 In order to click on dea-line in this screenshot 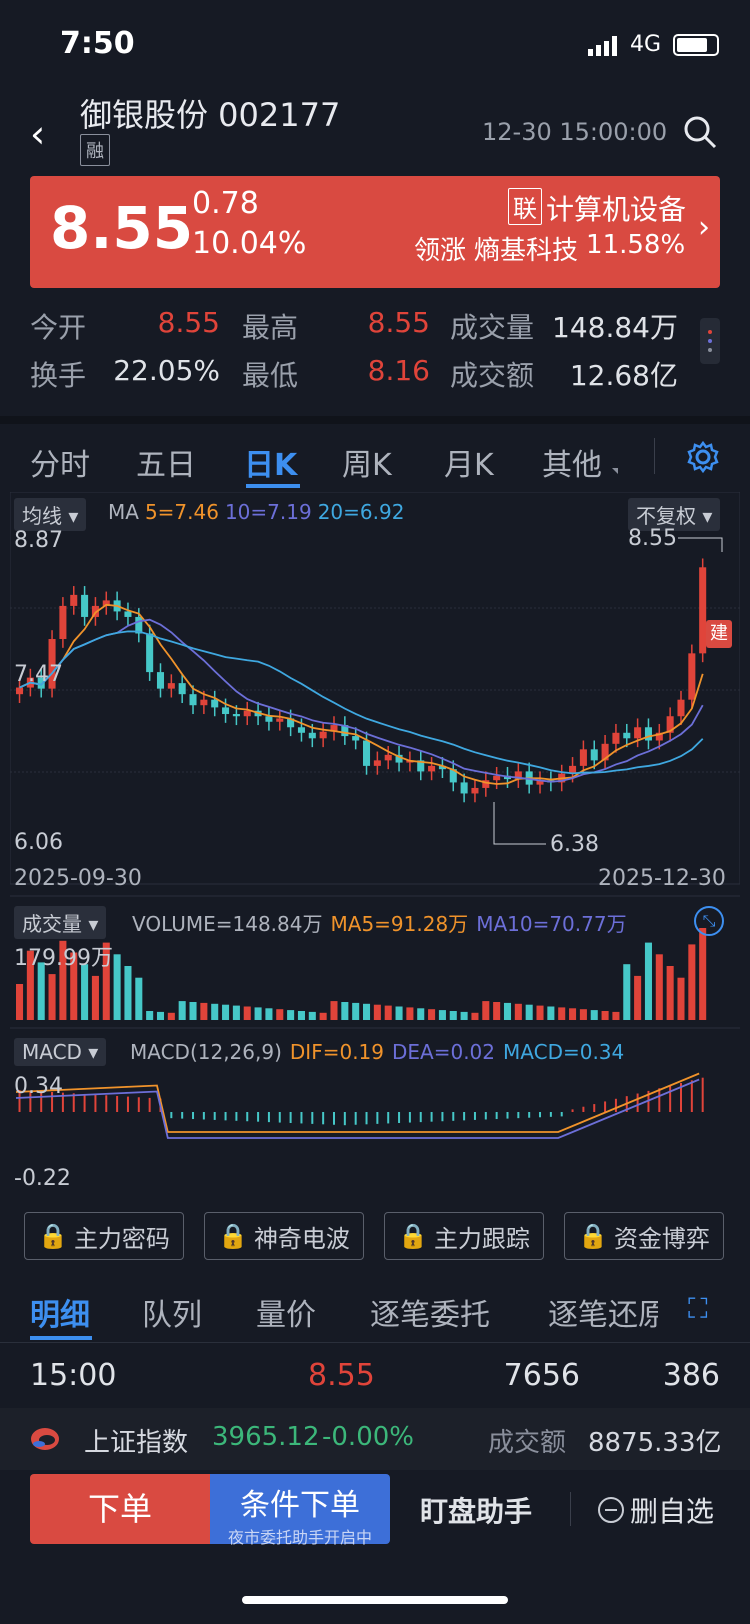, I will do `click(357, 1108)`.